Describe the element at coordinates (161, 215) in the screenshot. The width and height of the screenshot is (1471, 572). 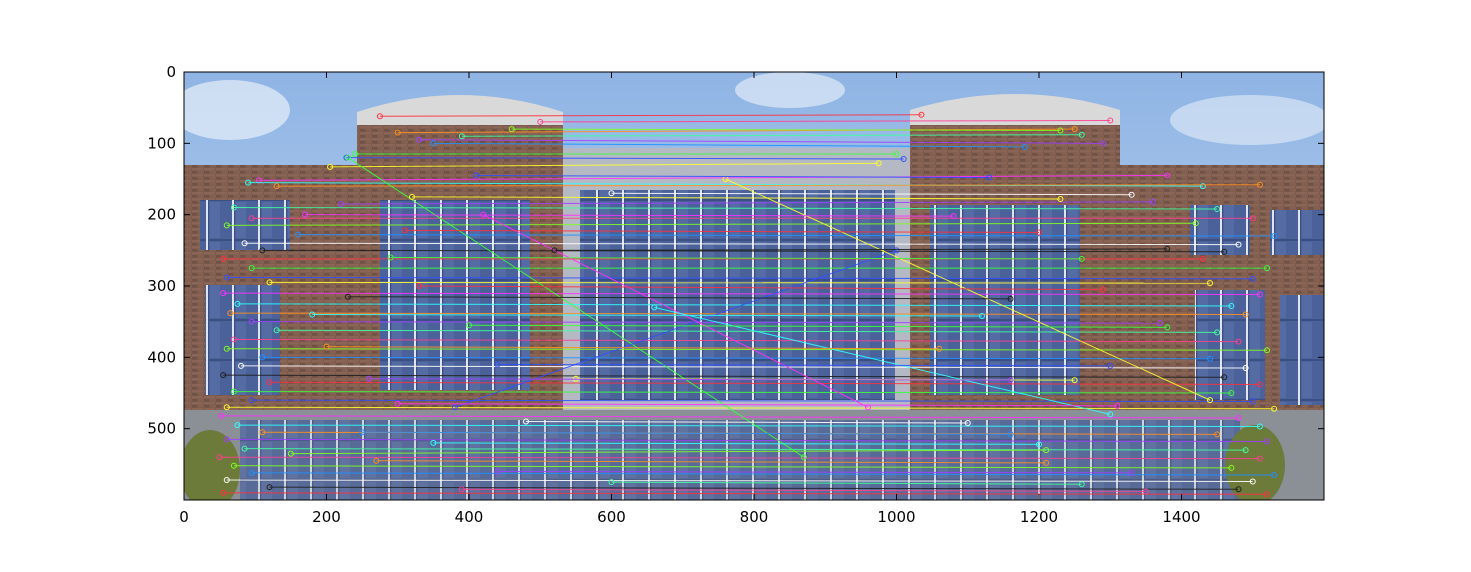
I see `y-tick-label: 200` at that location.